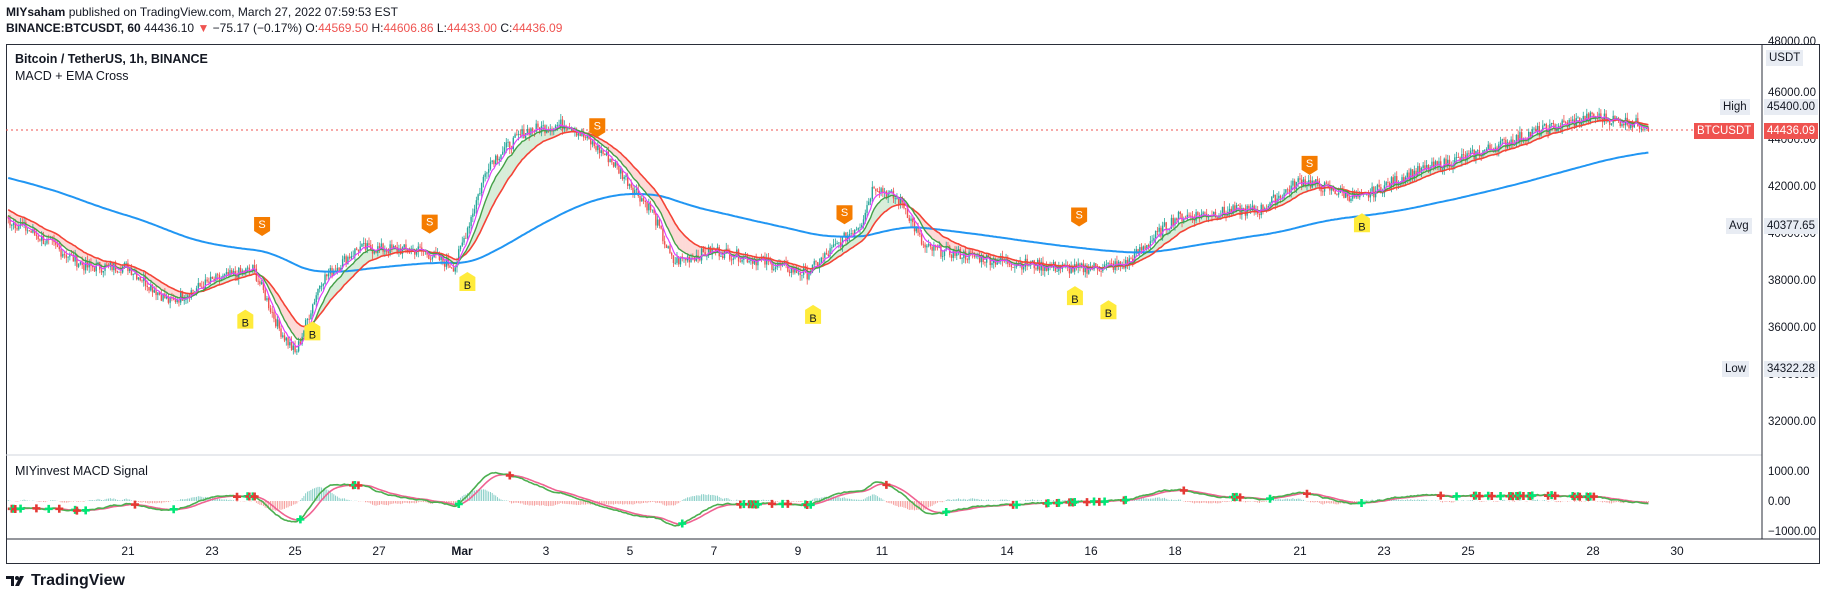 The width and height of the screenshot is (1828, 601). I want to click on time-tick: Mar, so click(462, 551).